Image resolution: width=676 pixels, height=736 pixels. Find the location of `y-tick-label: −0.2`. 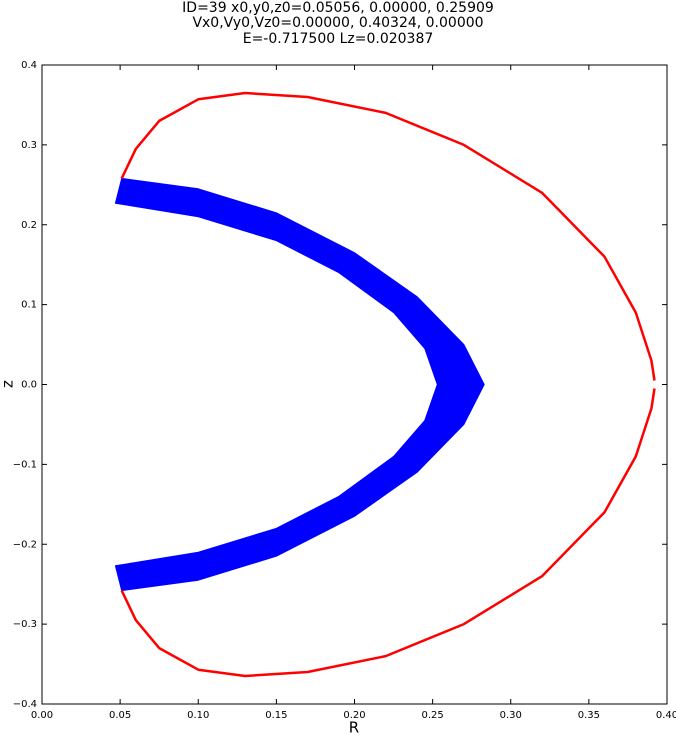

y-tick-label: −0.2 is located at coordinates (25, 544).